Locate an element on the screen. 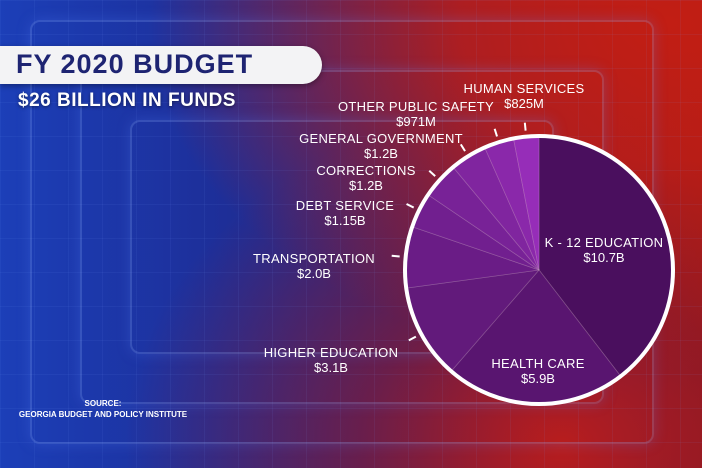 The image size is (702, 468). slice-label-other-public-safety: OTHER PUBLIC SAFETY is located at coordinates (416, 106).